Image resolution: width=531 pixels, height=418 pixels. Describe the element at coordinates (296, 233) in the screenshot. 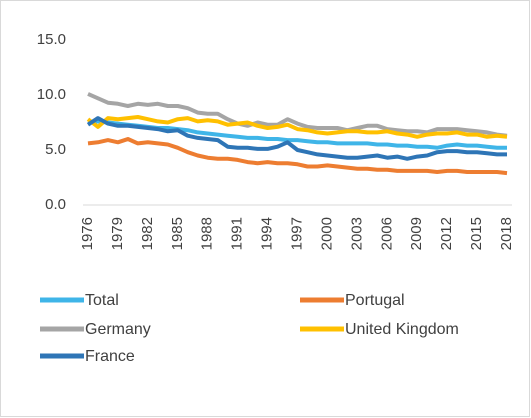

I see `x-tick-label: 1997` at that location.